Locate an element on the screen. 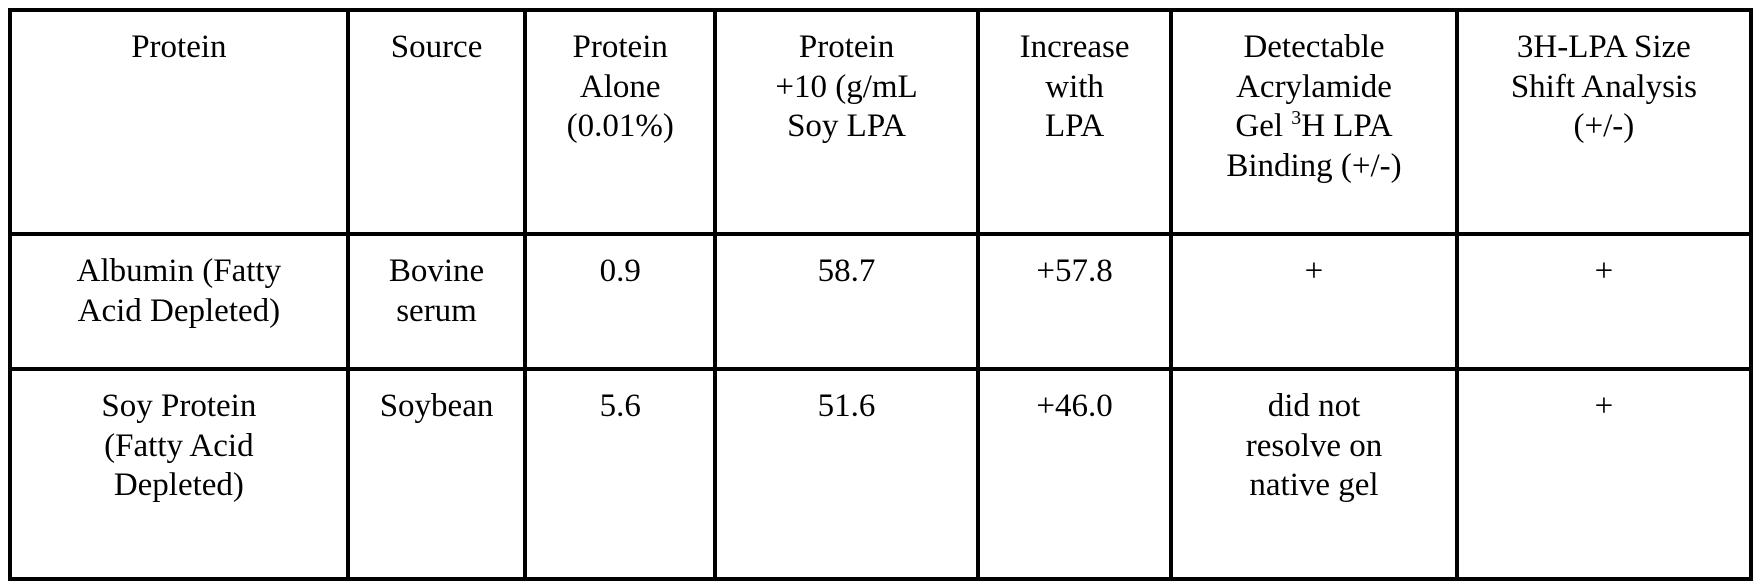 The height and width of the screenshot is (585, 1763). gel-binding-superscript: 3 is located at coordinates (1296, 118).